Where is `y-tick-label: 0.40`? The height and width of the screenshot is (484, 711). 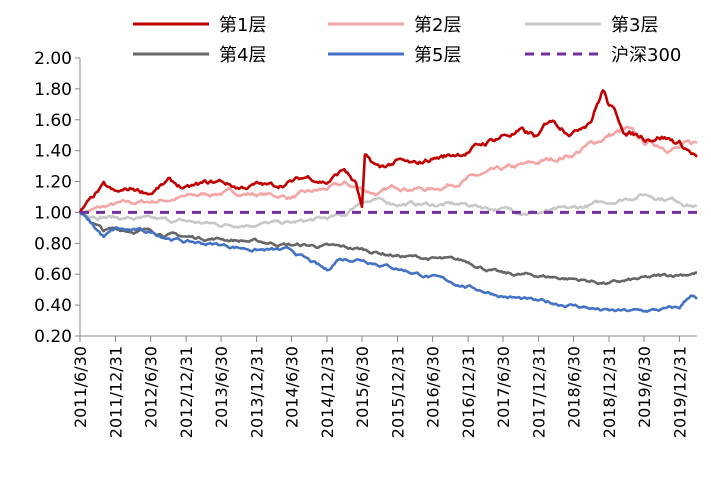
y-tick-label: 0.40 is located at coordinates (53, 306).